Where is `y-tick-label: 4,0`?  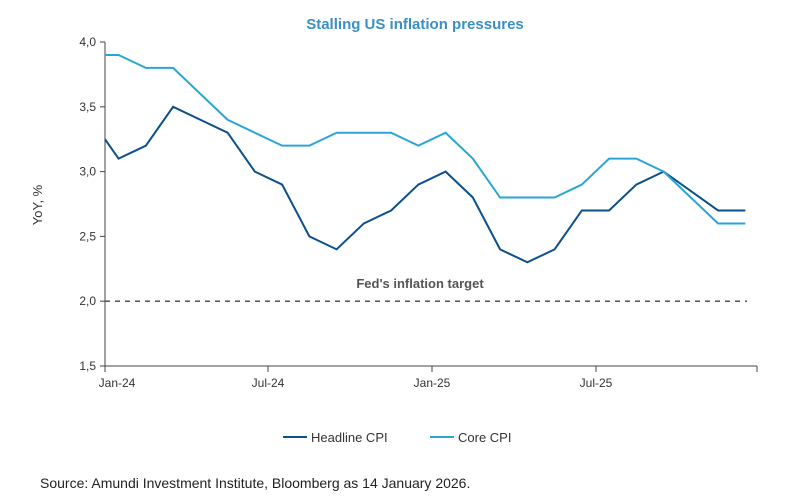
y-tick-label: 4,0 is located at coordinates (87, 42).